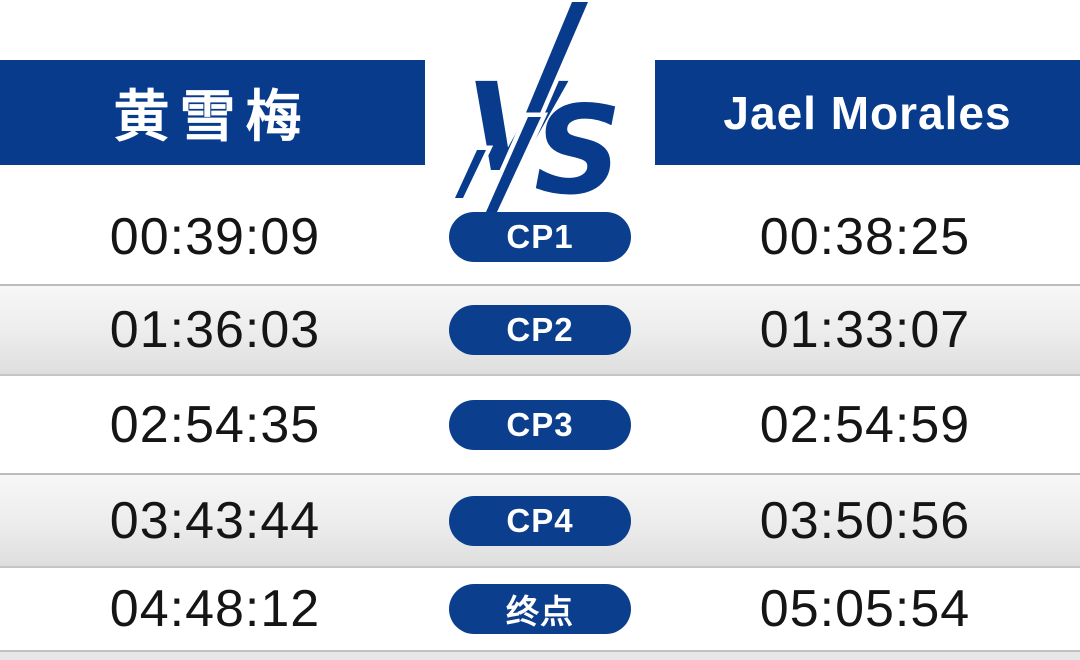  I want to click on right-athlete-name: Jael Morales, so click(867, 112).